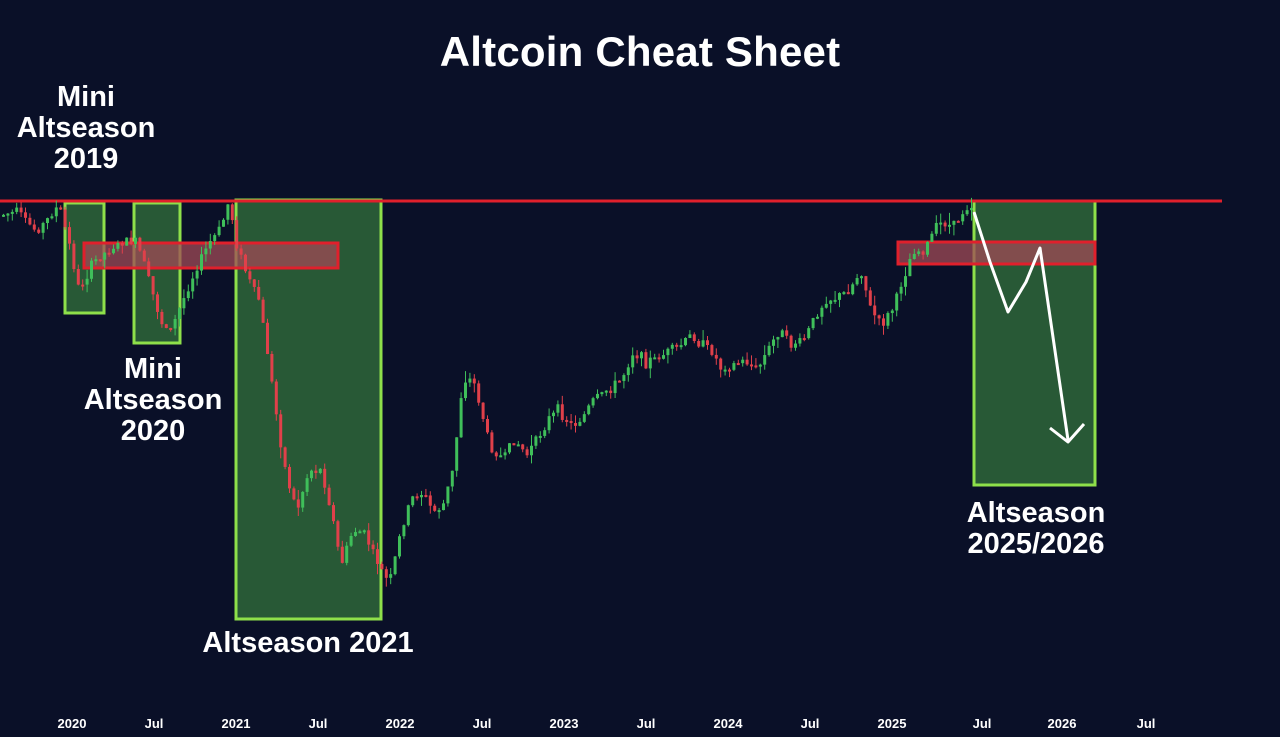 The height and width of the screenshot is (737, 1280). What do you see at coordinates (589, 255) in the screenshot?
I see `retest-boxes` at bounding box center [589, 255].